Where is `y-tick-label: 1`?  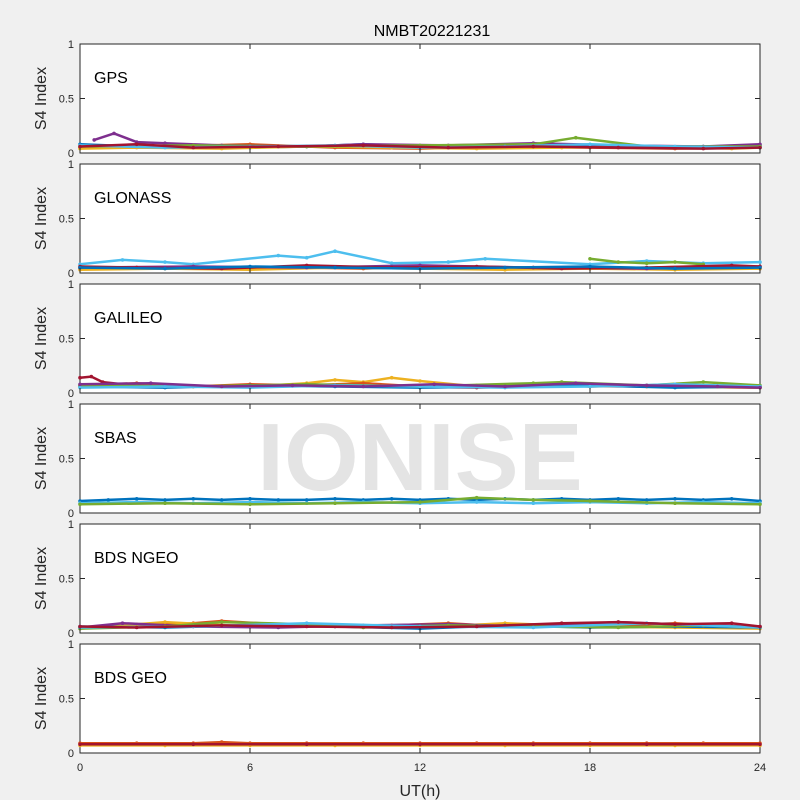 y-tick-label: 1 is located at coordinates (71, 45).